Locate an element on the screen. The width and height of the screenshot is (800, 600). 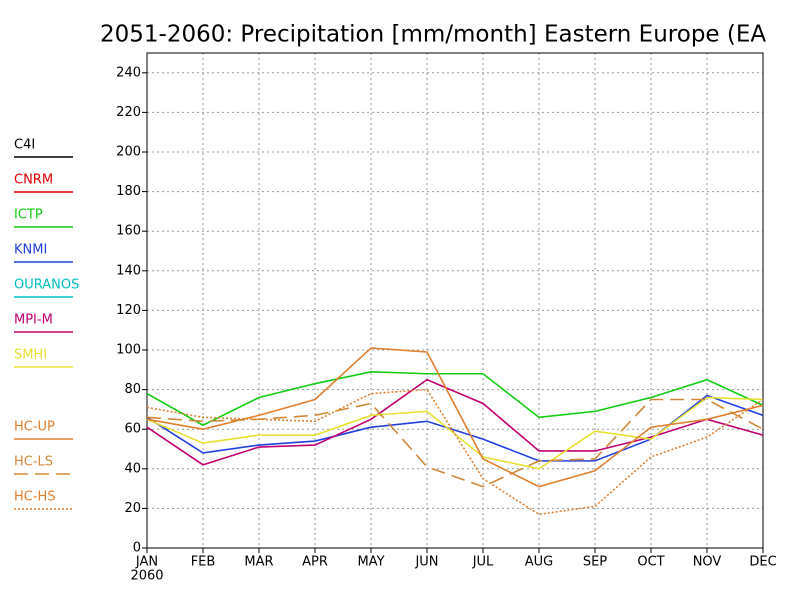
x-tick-label: MAY is located at coordinates (370, 562).